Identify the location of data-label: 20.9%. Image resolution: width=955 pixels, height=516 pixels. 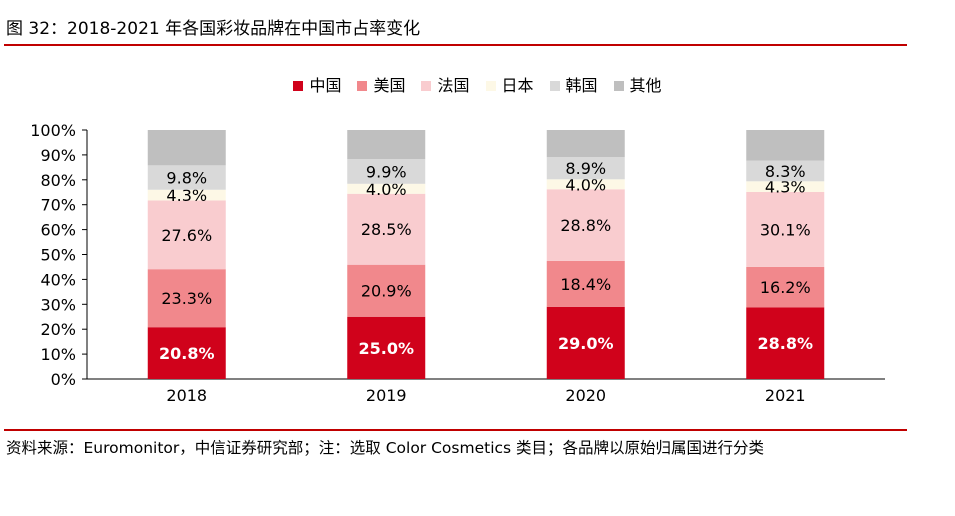
(386, 291).